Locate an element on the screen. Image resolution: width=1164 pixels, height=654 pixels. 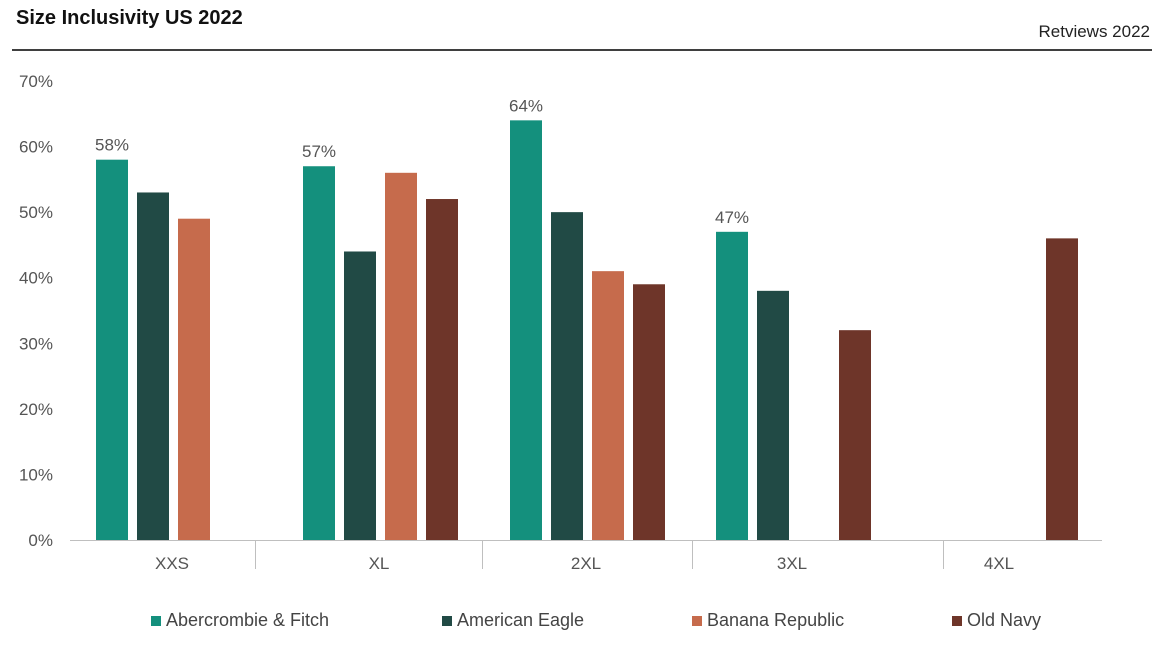
legend-item-old-navy: Old Navy is located at coordinates (996, 620).